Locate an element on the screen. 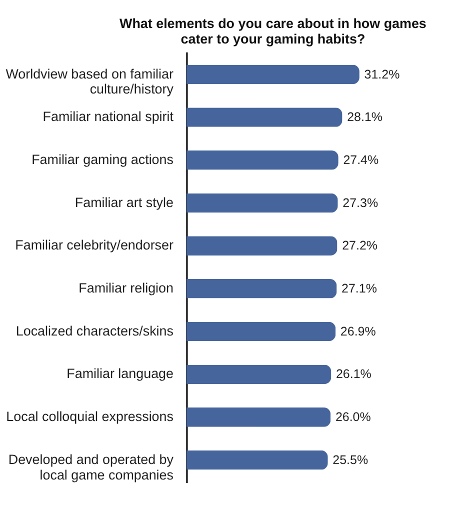 The image size is (470, 517). y-tick-label: Familiar art style is located at coordinates (124, 202).